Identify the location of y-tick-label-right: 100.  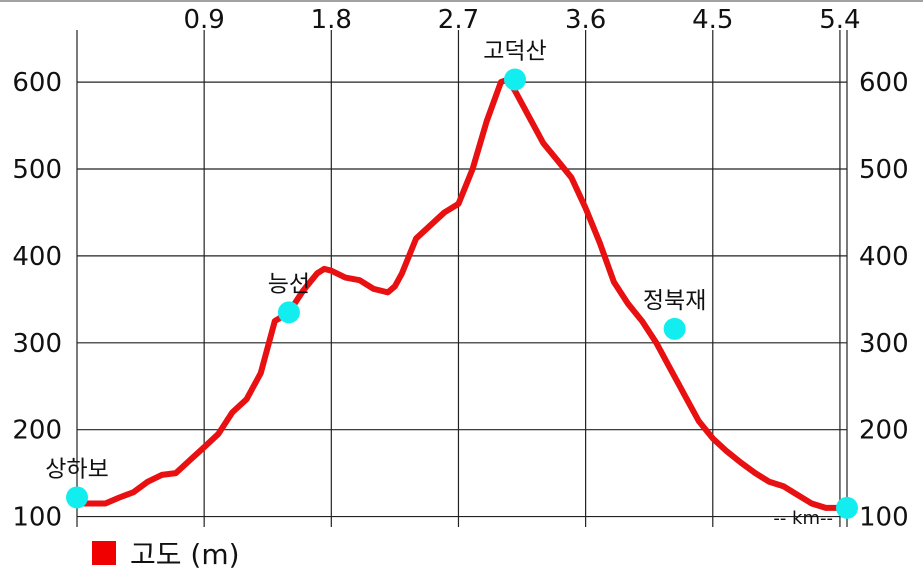
(884, 518).